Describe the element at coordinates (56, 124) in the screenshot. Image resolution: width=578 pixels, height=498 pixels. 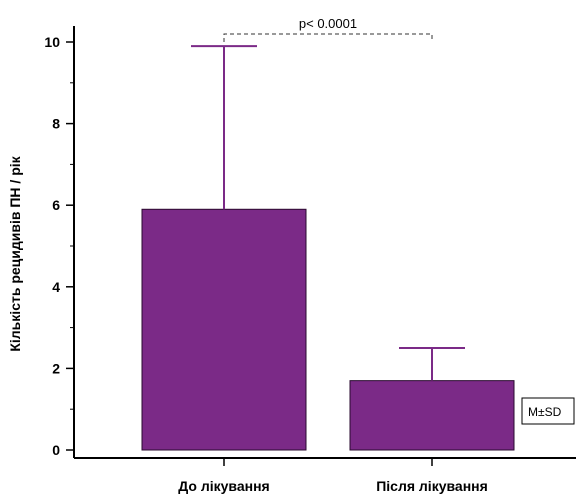
I see `y-tick-label: 8` at that location.